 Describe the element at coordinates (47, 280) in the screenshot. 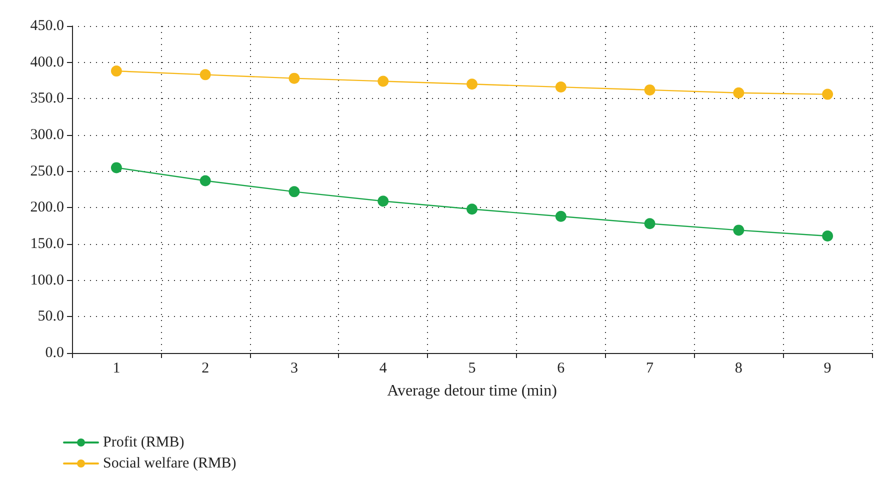

I see `y-tick-label: 100.0` at that location.